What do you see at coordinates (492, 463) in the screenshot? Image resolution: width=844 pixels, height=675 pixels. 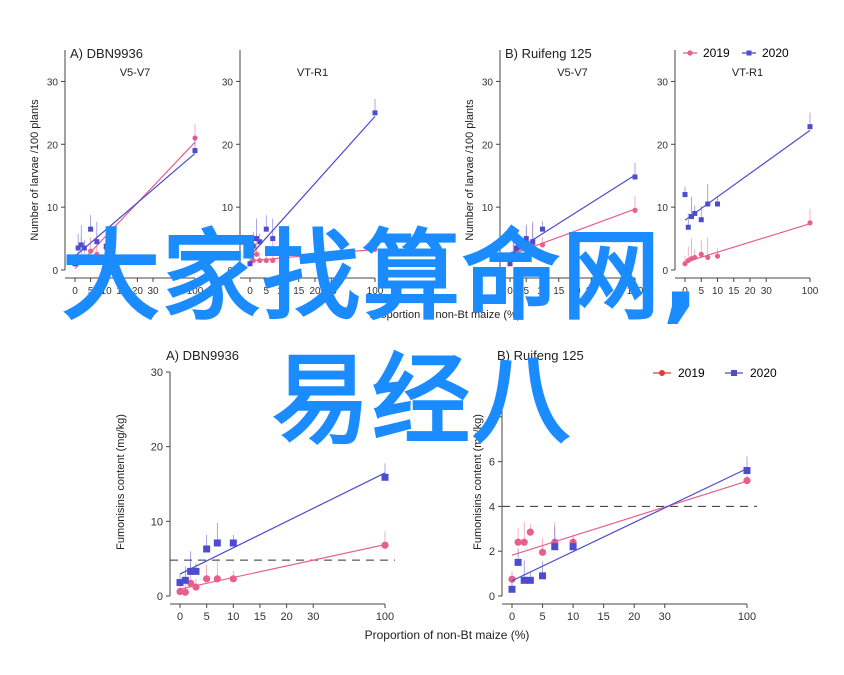 I see `y-tick-label: 6` at bounding box center [492, 463].